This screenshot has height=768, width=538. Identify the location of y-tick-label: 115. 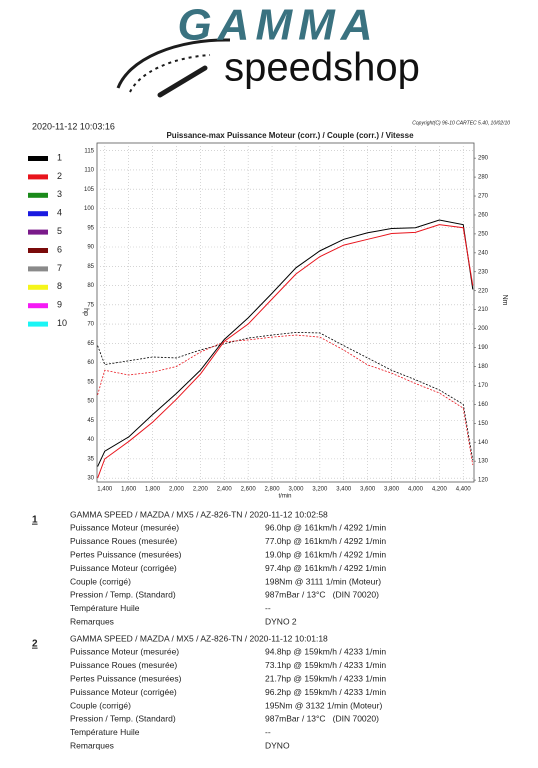
(89, 151).